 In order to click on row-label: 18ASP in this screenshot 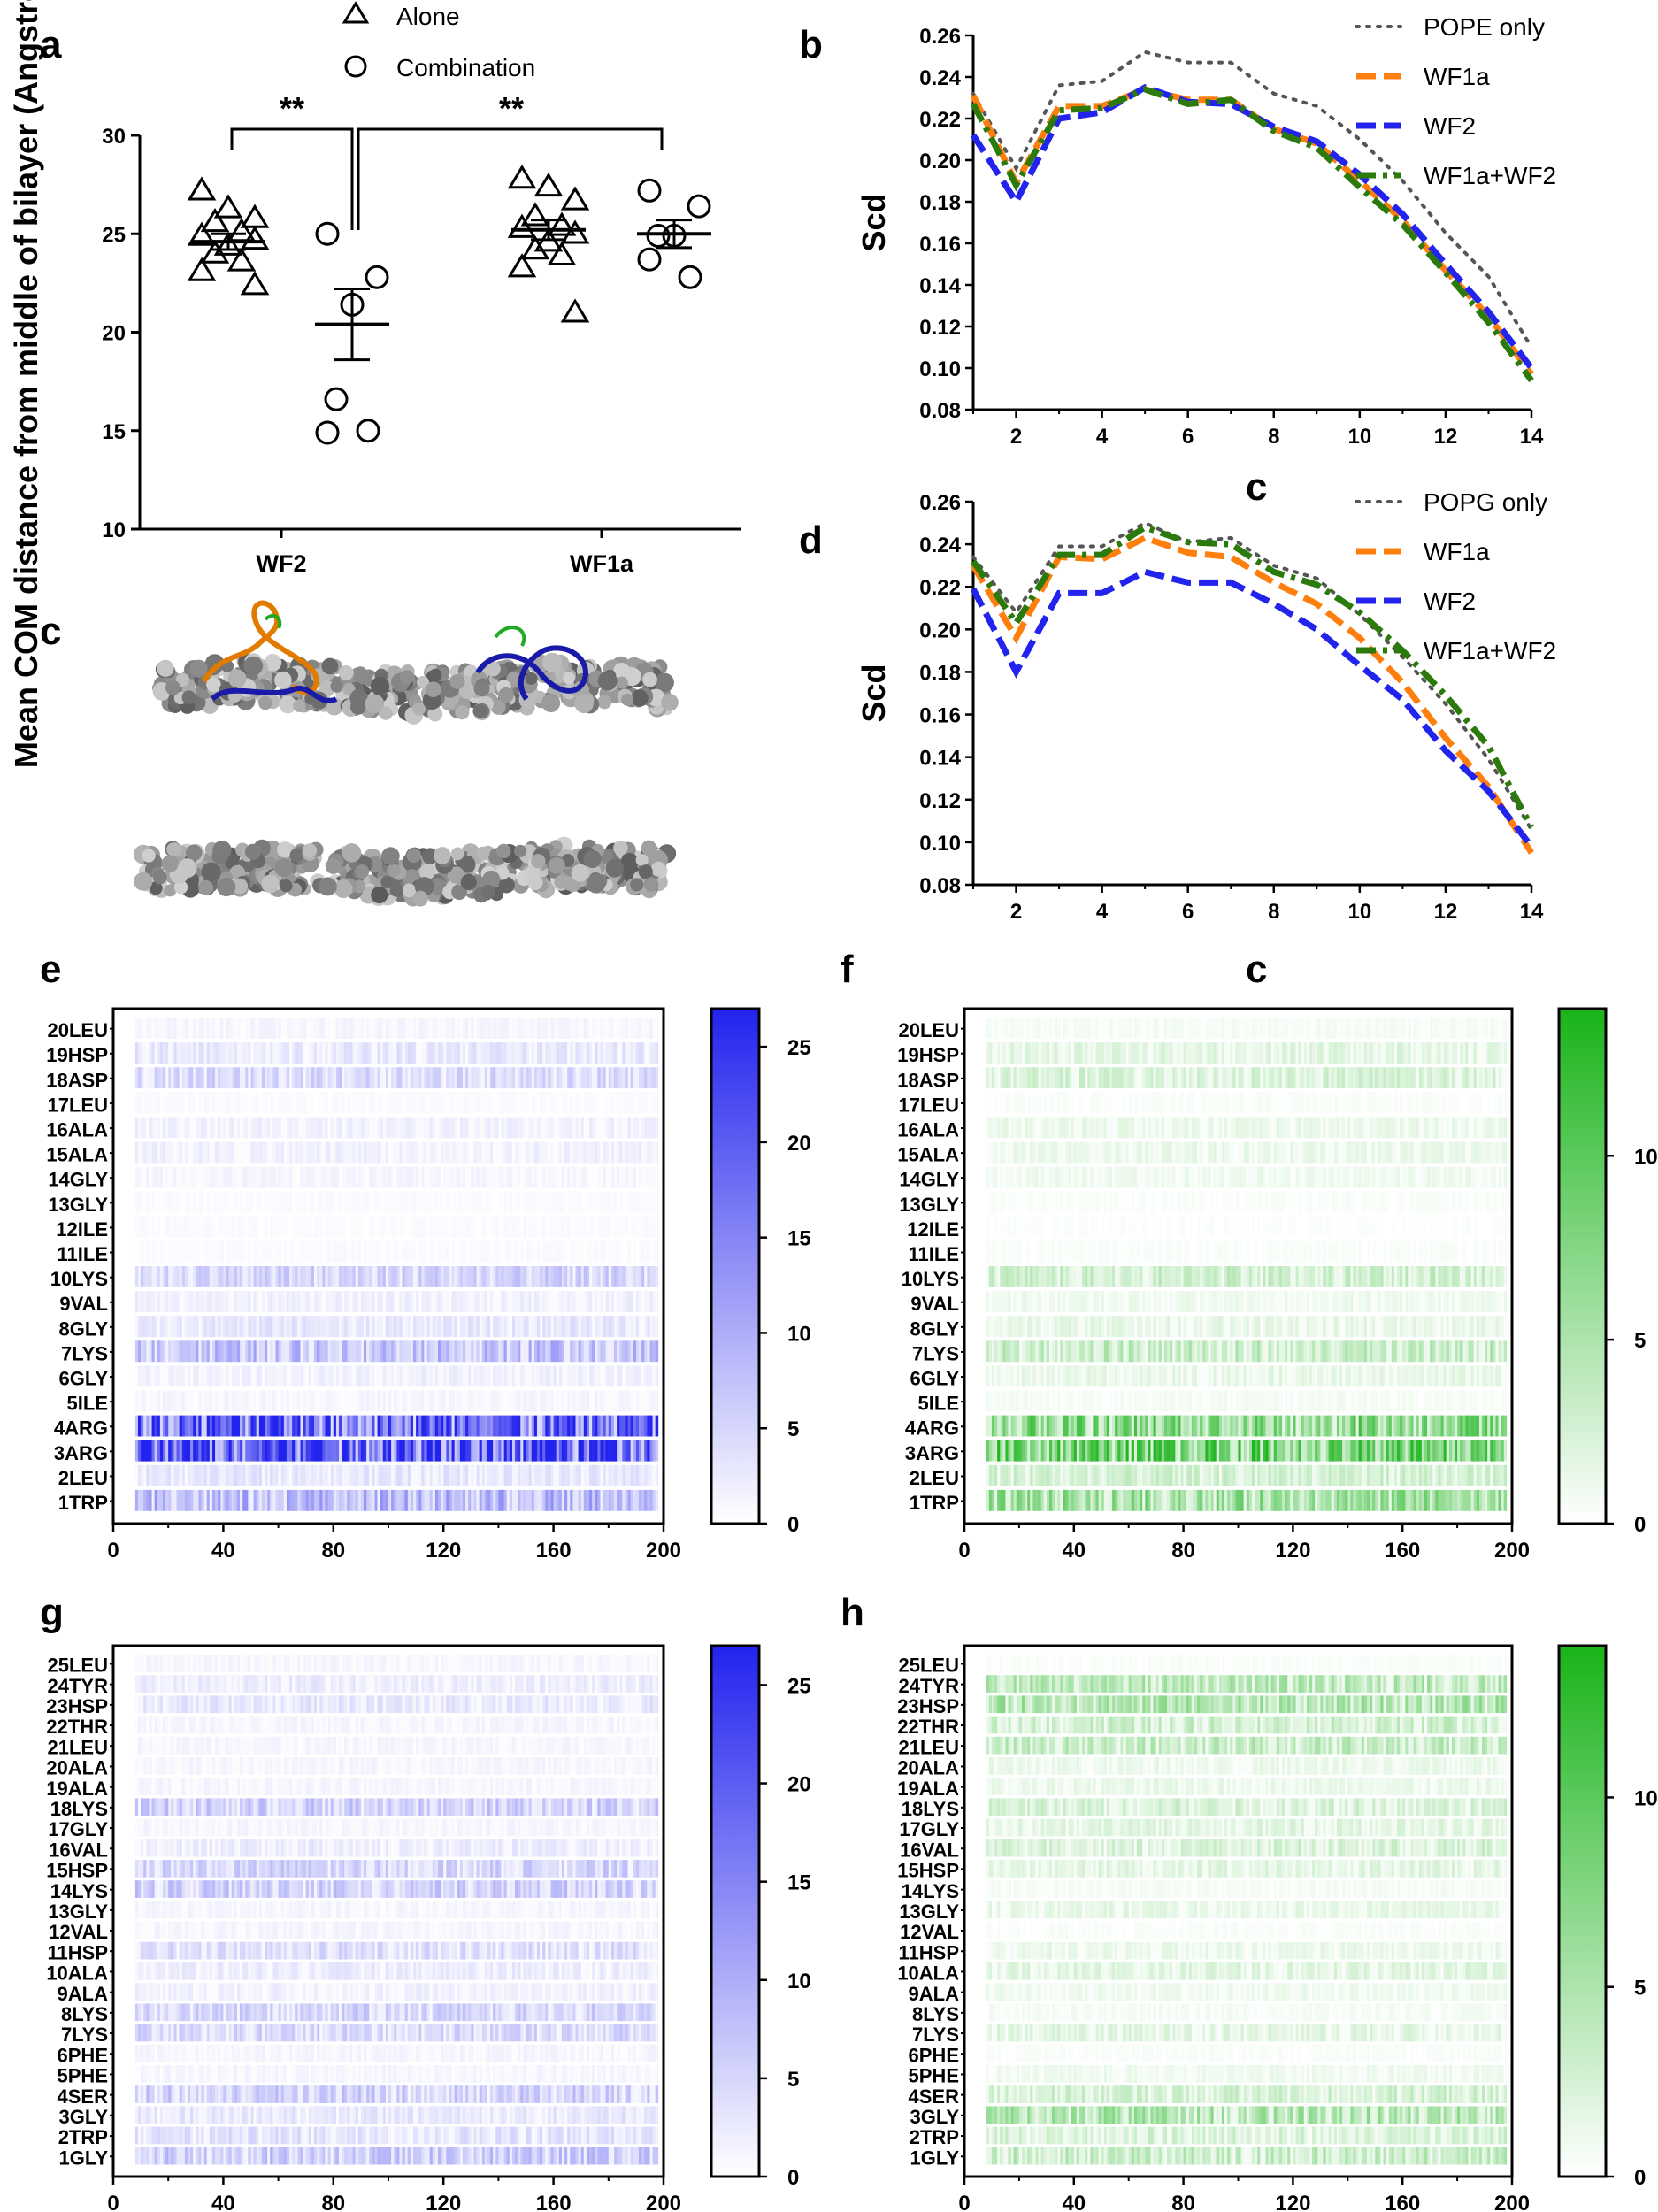, I will do `click(77, 1080)`.